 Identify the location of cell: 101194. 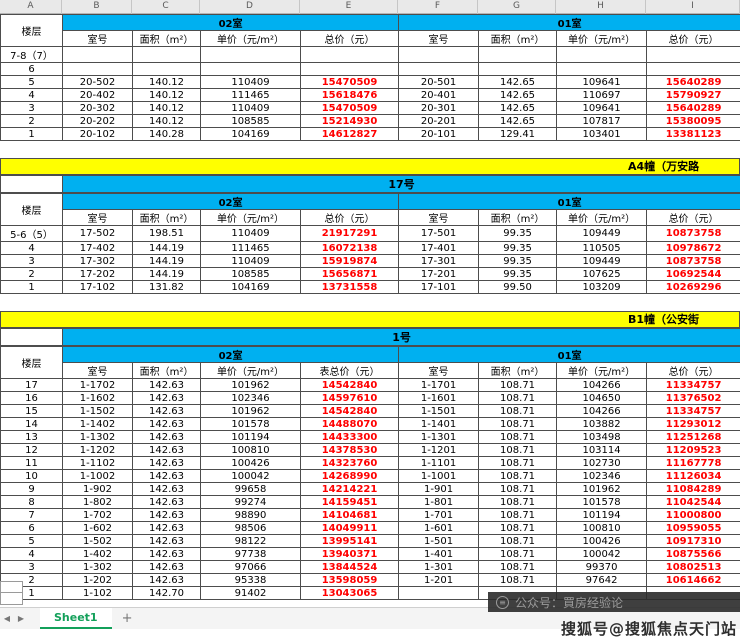
(602, 515).